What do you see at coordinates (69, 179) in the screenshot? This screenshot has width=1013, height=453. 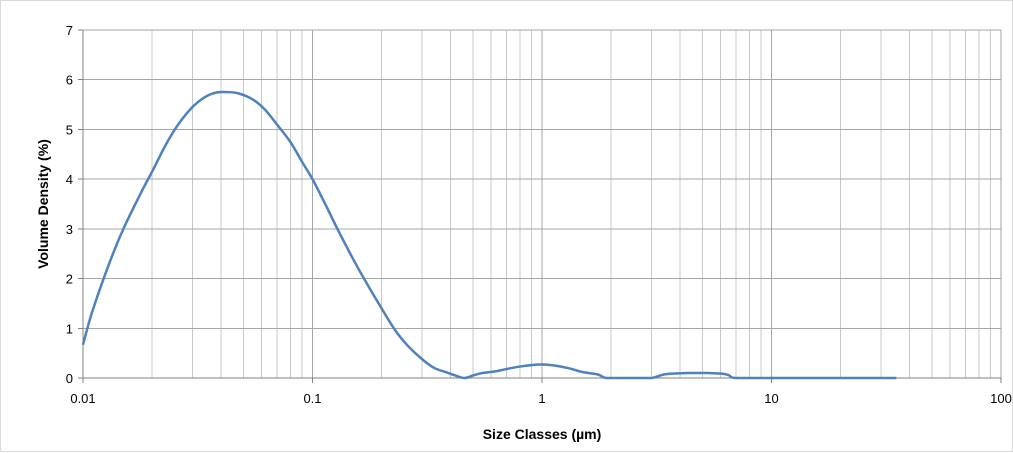 I see `y-tick-label: 4` at bounding box center [69, 179].